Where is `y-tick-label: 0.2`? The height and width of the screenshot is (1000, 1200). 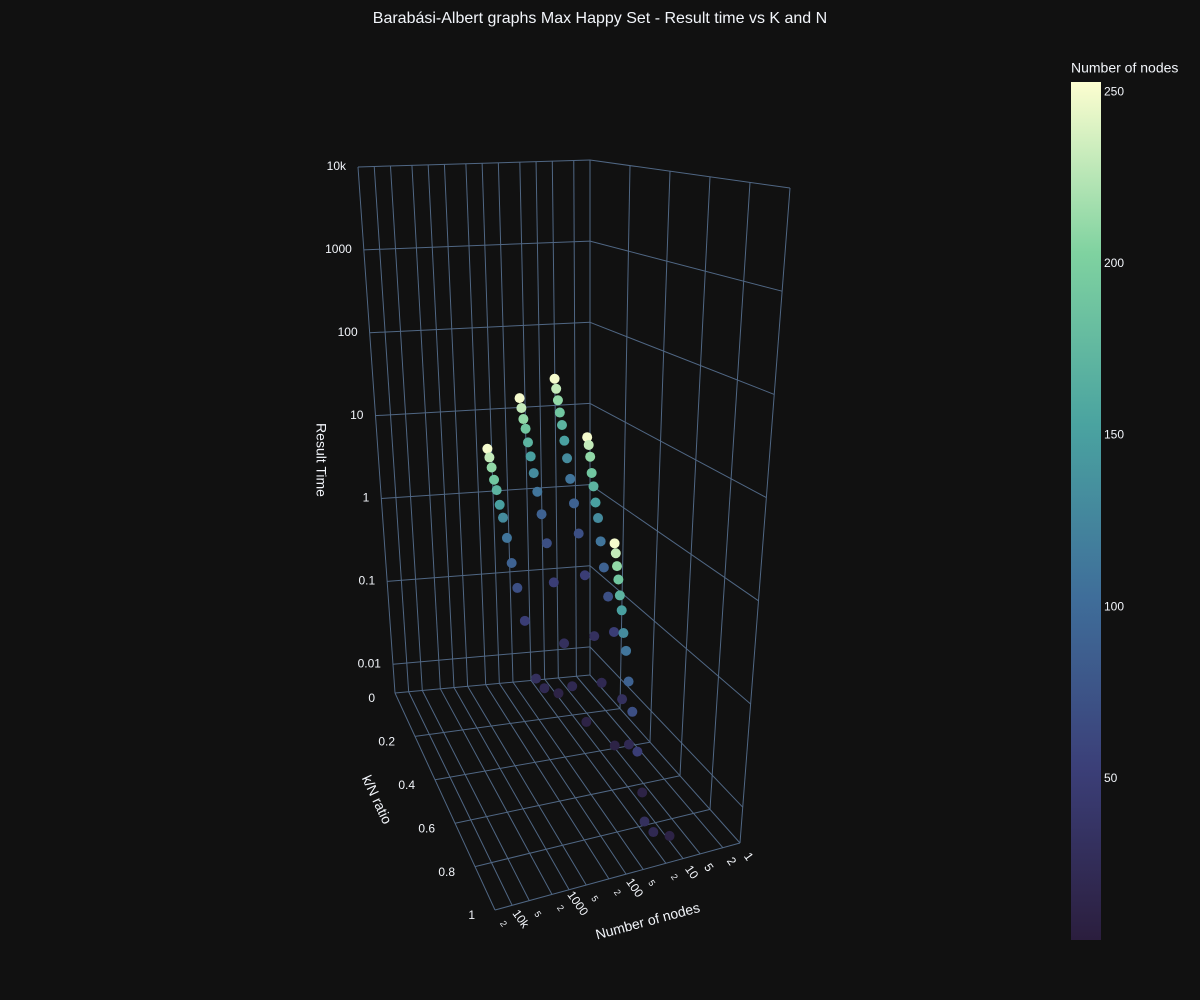 y-tick-label: 0.2 is located at coordinates (386, 742).